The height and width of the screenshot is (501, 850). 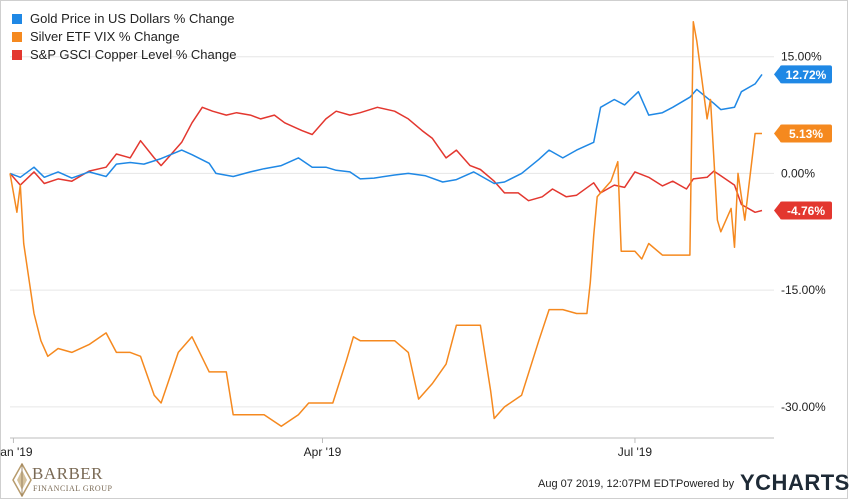 What do you see at coordinates (801, 57) in the screenshot?
I see `y-tick-label: 15.00%` at bounding box center [801, 57].